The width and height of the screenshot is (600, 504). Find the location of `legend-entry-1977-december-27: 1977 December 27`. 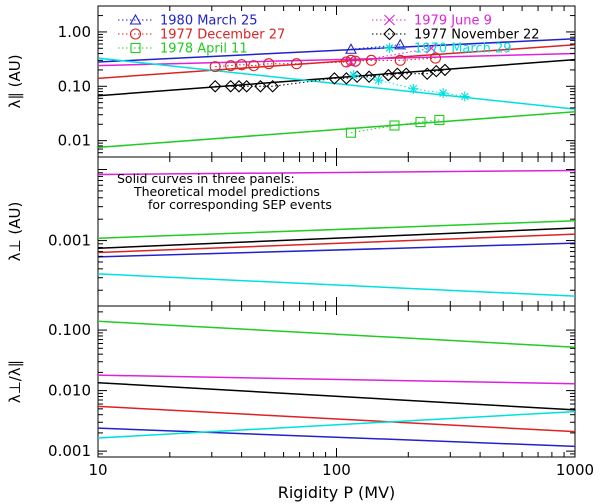

legend-entry-1977-december-27: 1977 December 27 is located at coordinates (201, 35).